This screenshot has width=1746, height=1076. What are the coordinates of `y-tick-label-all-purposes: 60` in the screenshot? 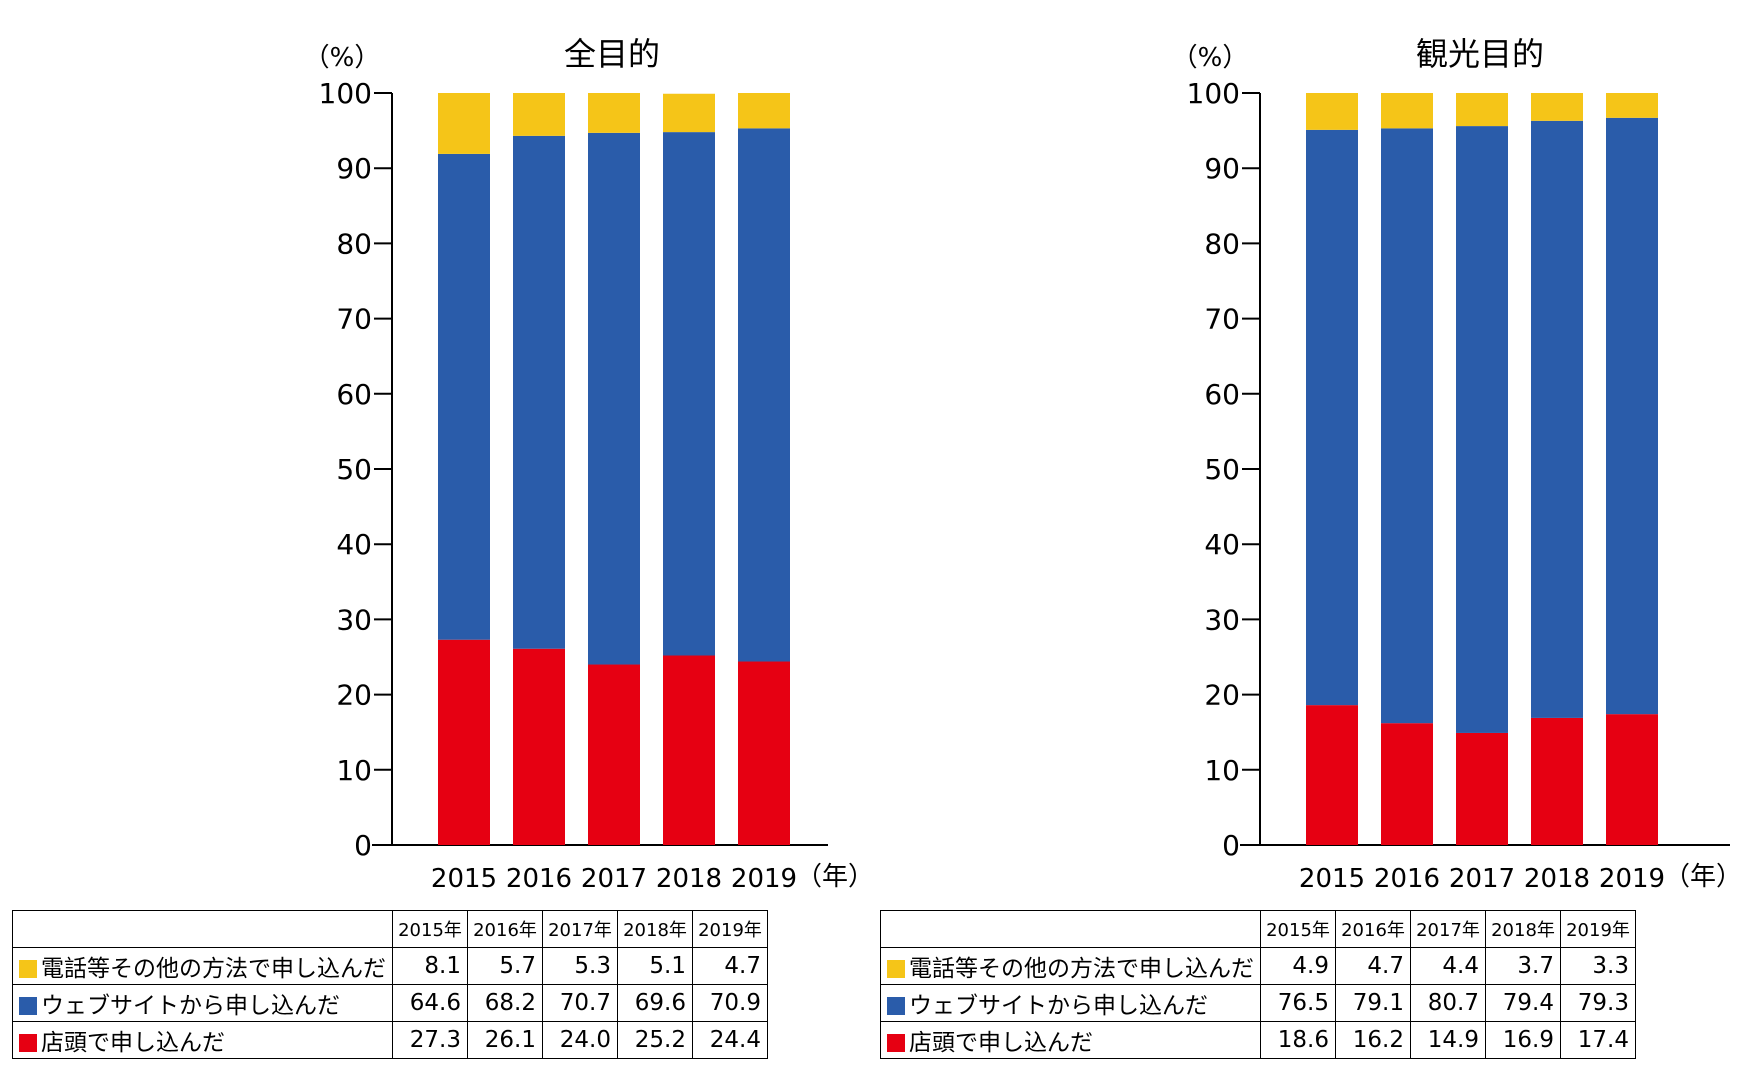 It's located at (354, 394).